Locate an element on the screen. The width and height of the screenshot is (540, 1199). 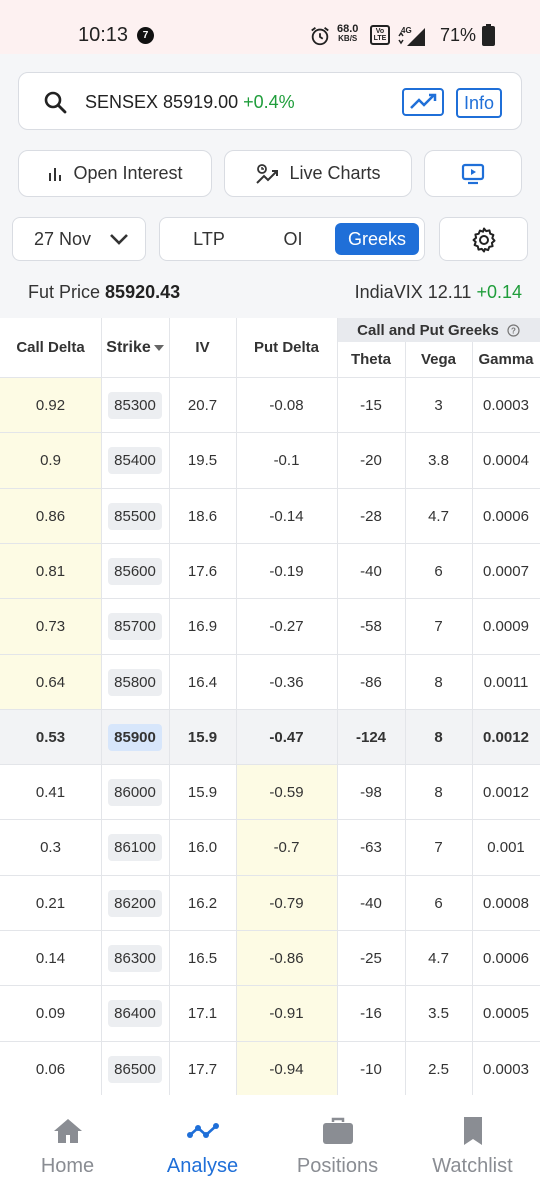
strike-chip: 86100 is located at coordinates (135, 848).